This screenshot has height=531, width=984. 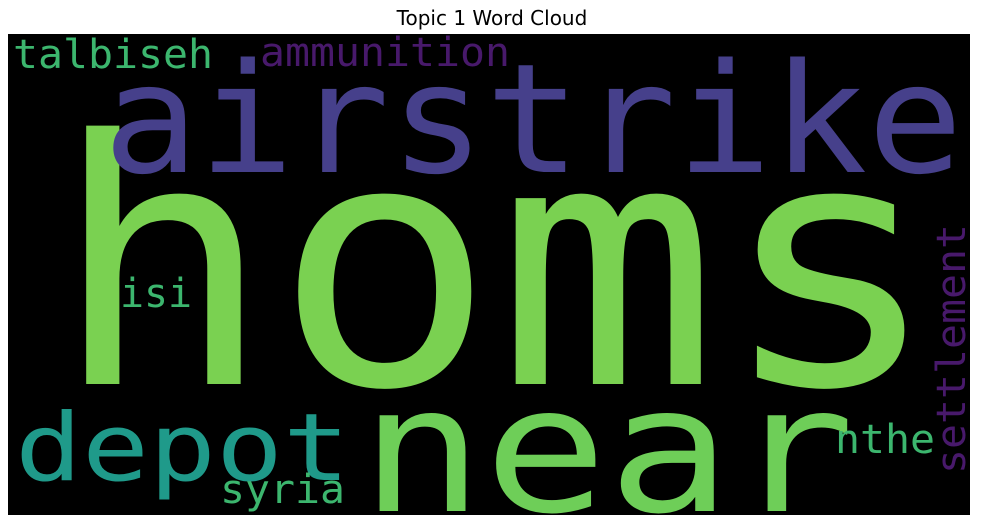 What do you see at coordinates (282, 490) in the screenshot?
I see `word-syria: syria` at bounding box center [282, 490].